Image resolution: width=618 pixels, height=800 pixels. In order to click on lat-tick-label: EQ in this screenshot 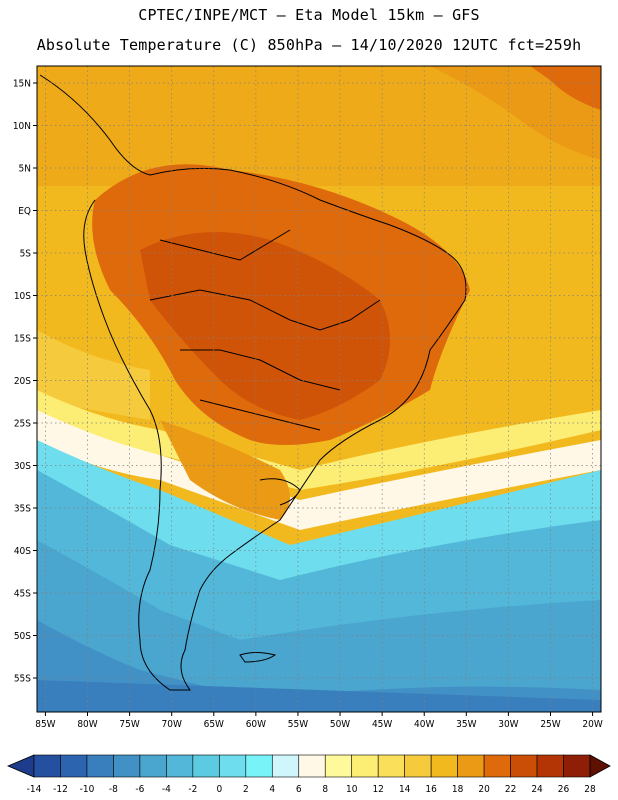, I will do `click(24, 211)`.